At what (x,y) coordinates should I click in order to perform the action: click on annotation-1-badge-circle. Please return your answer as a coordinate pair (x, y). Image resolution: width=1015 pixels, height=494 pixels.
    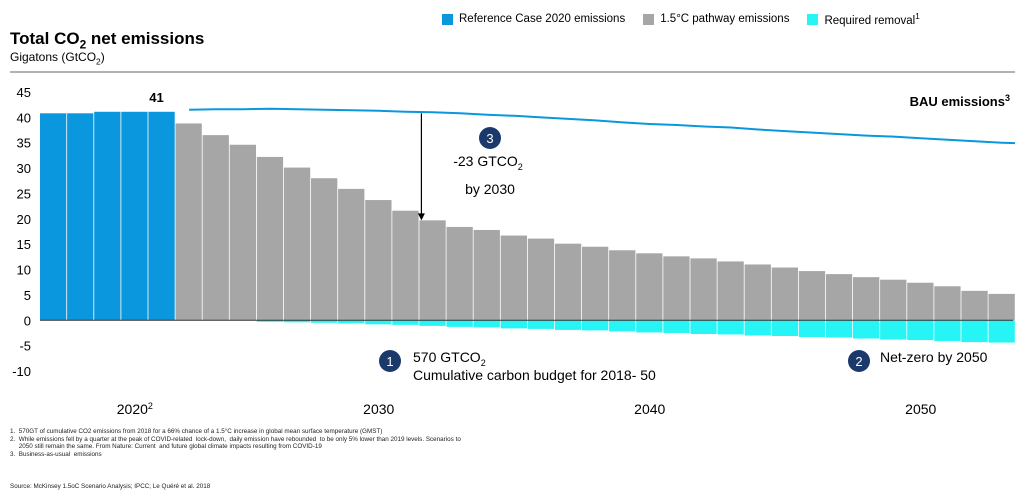
    Looking at the image, I should click on (390, 361).